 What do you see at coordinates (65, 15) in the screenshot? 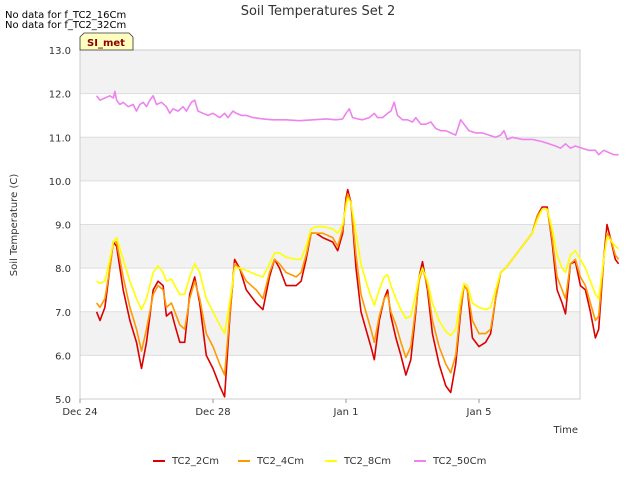
I see `no-data-note-16cm: No data for f_TC2_16Cm` at bounding box center [65, 15].